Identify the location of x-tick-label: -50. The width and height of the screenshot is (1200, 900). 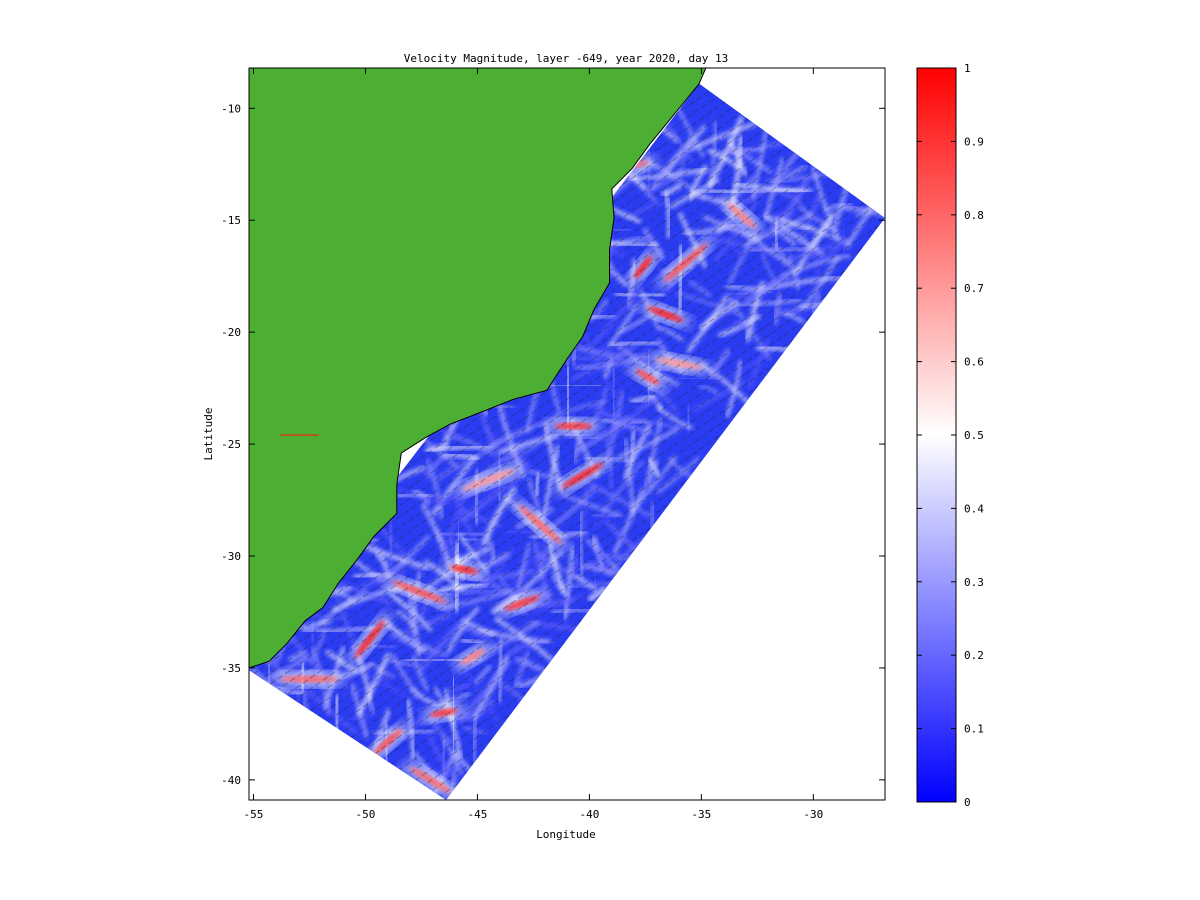
(366, 814).